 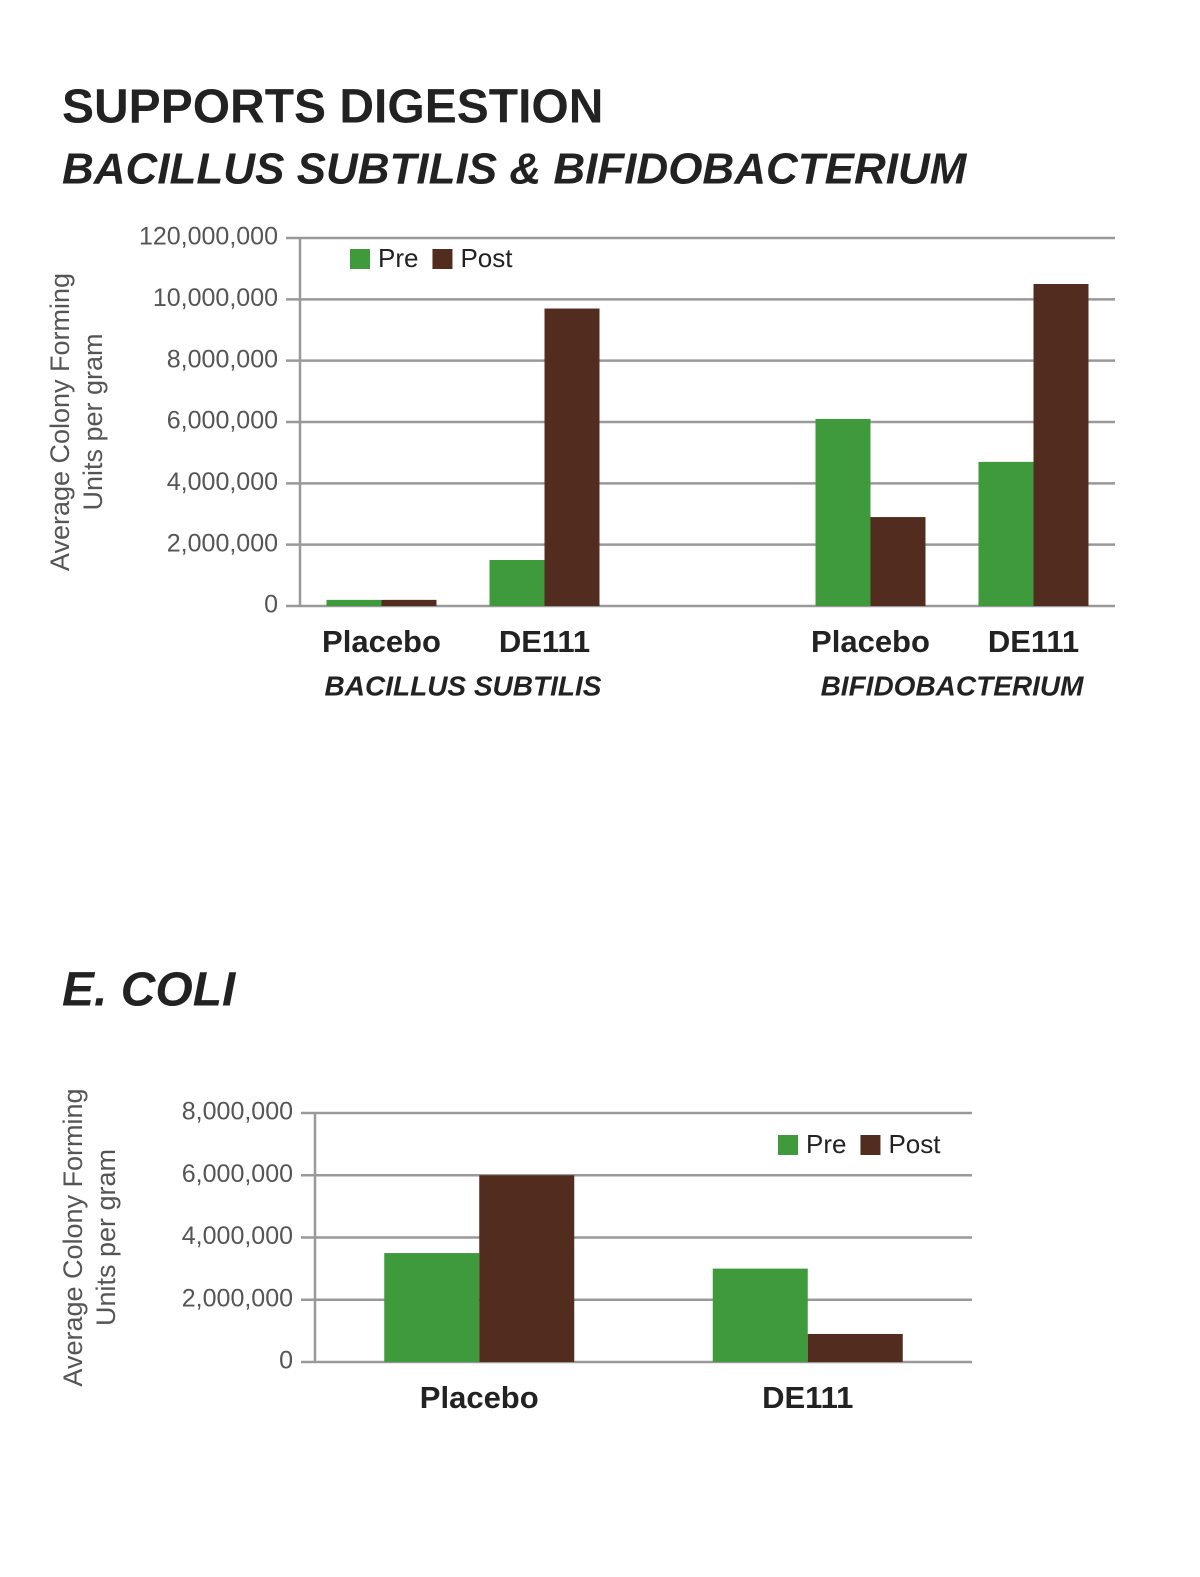 What do you see at coordinates (215, 298) in the screenshot?
I see `y-tick-label: 10,000,000` at bounding box center [215, 298].